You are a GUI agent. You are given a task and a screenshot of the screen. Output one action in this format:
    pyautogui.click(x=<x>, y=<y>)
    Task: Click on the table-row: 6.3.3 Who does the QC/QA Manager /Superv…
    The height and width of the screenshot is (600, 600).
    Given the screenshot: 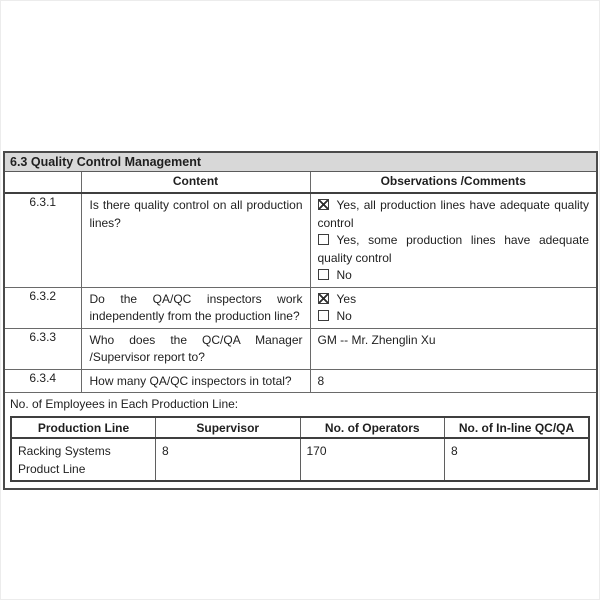 What is the action you would take?
    pyautogui.click(x=300, y=348)
    